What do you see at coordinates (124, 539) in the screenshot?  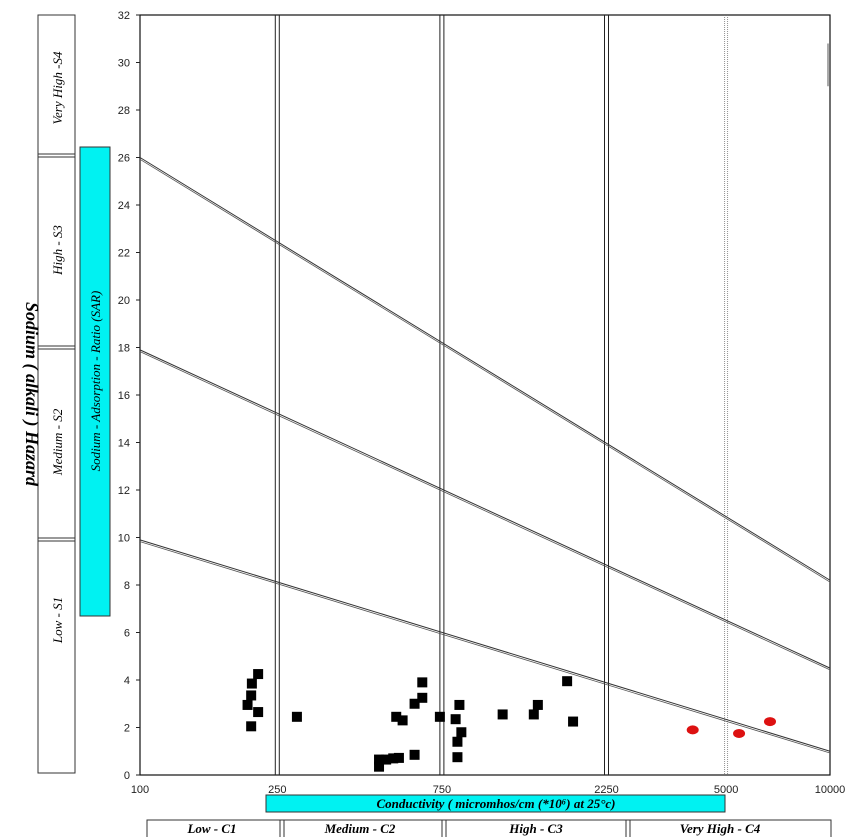 I see `y-tick-label-5: 10` at bounding box center [124, 539].